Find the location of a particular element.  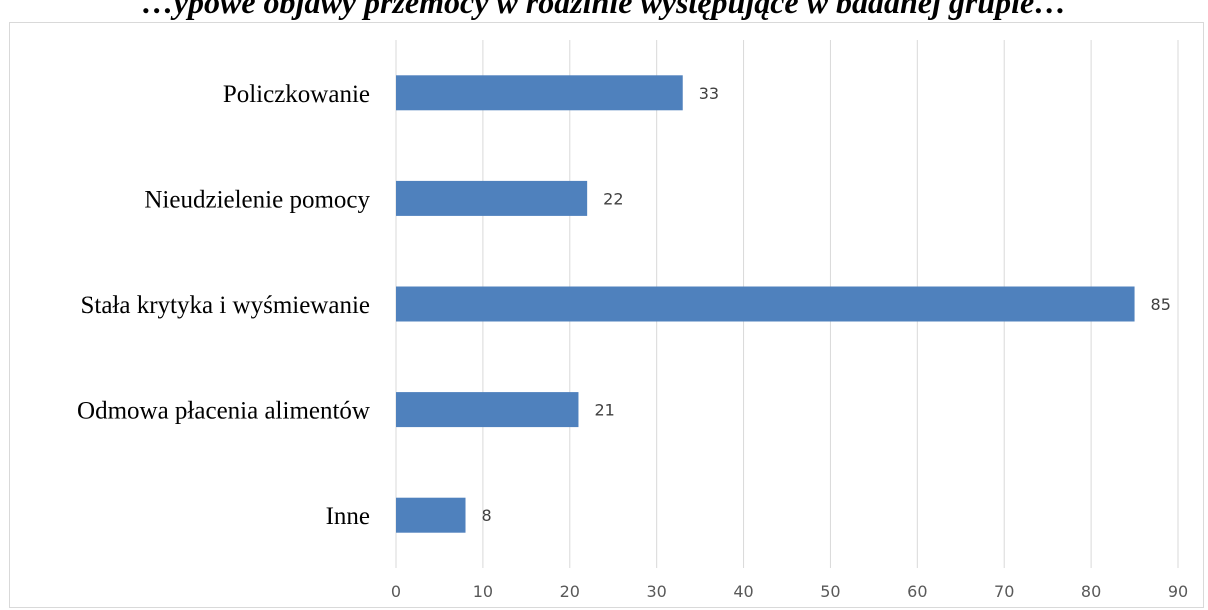

x-tick-label-10: 10 is located at coordinates (483, 591).